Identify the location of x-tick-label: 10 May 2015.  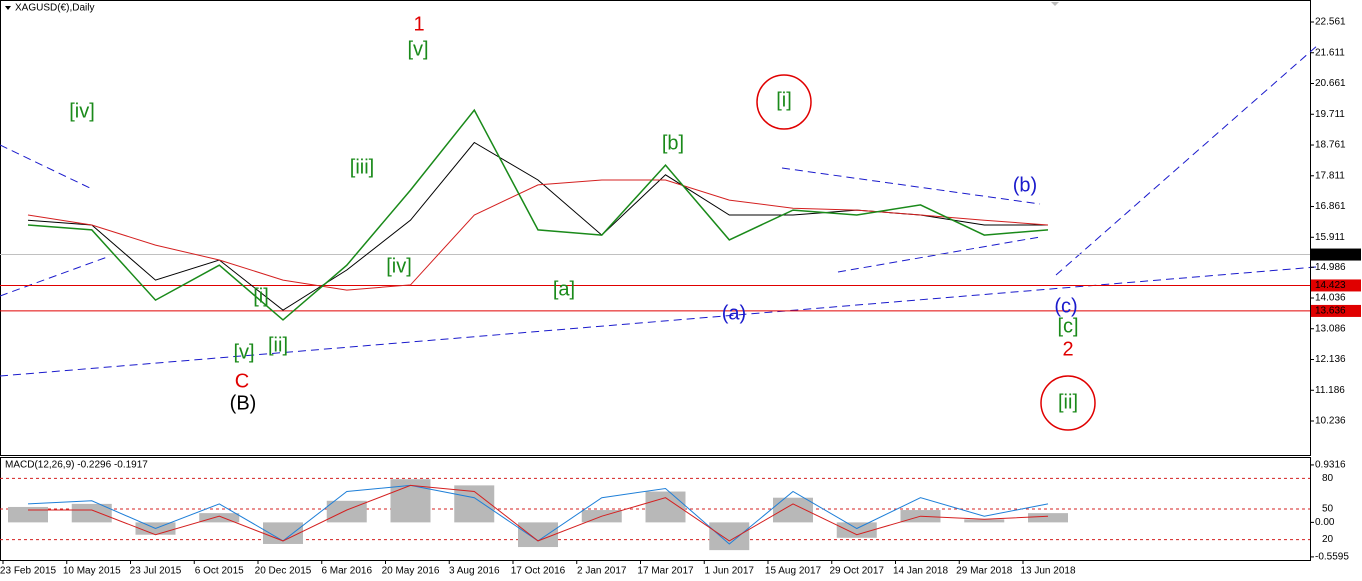
(92, 571).